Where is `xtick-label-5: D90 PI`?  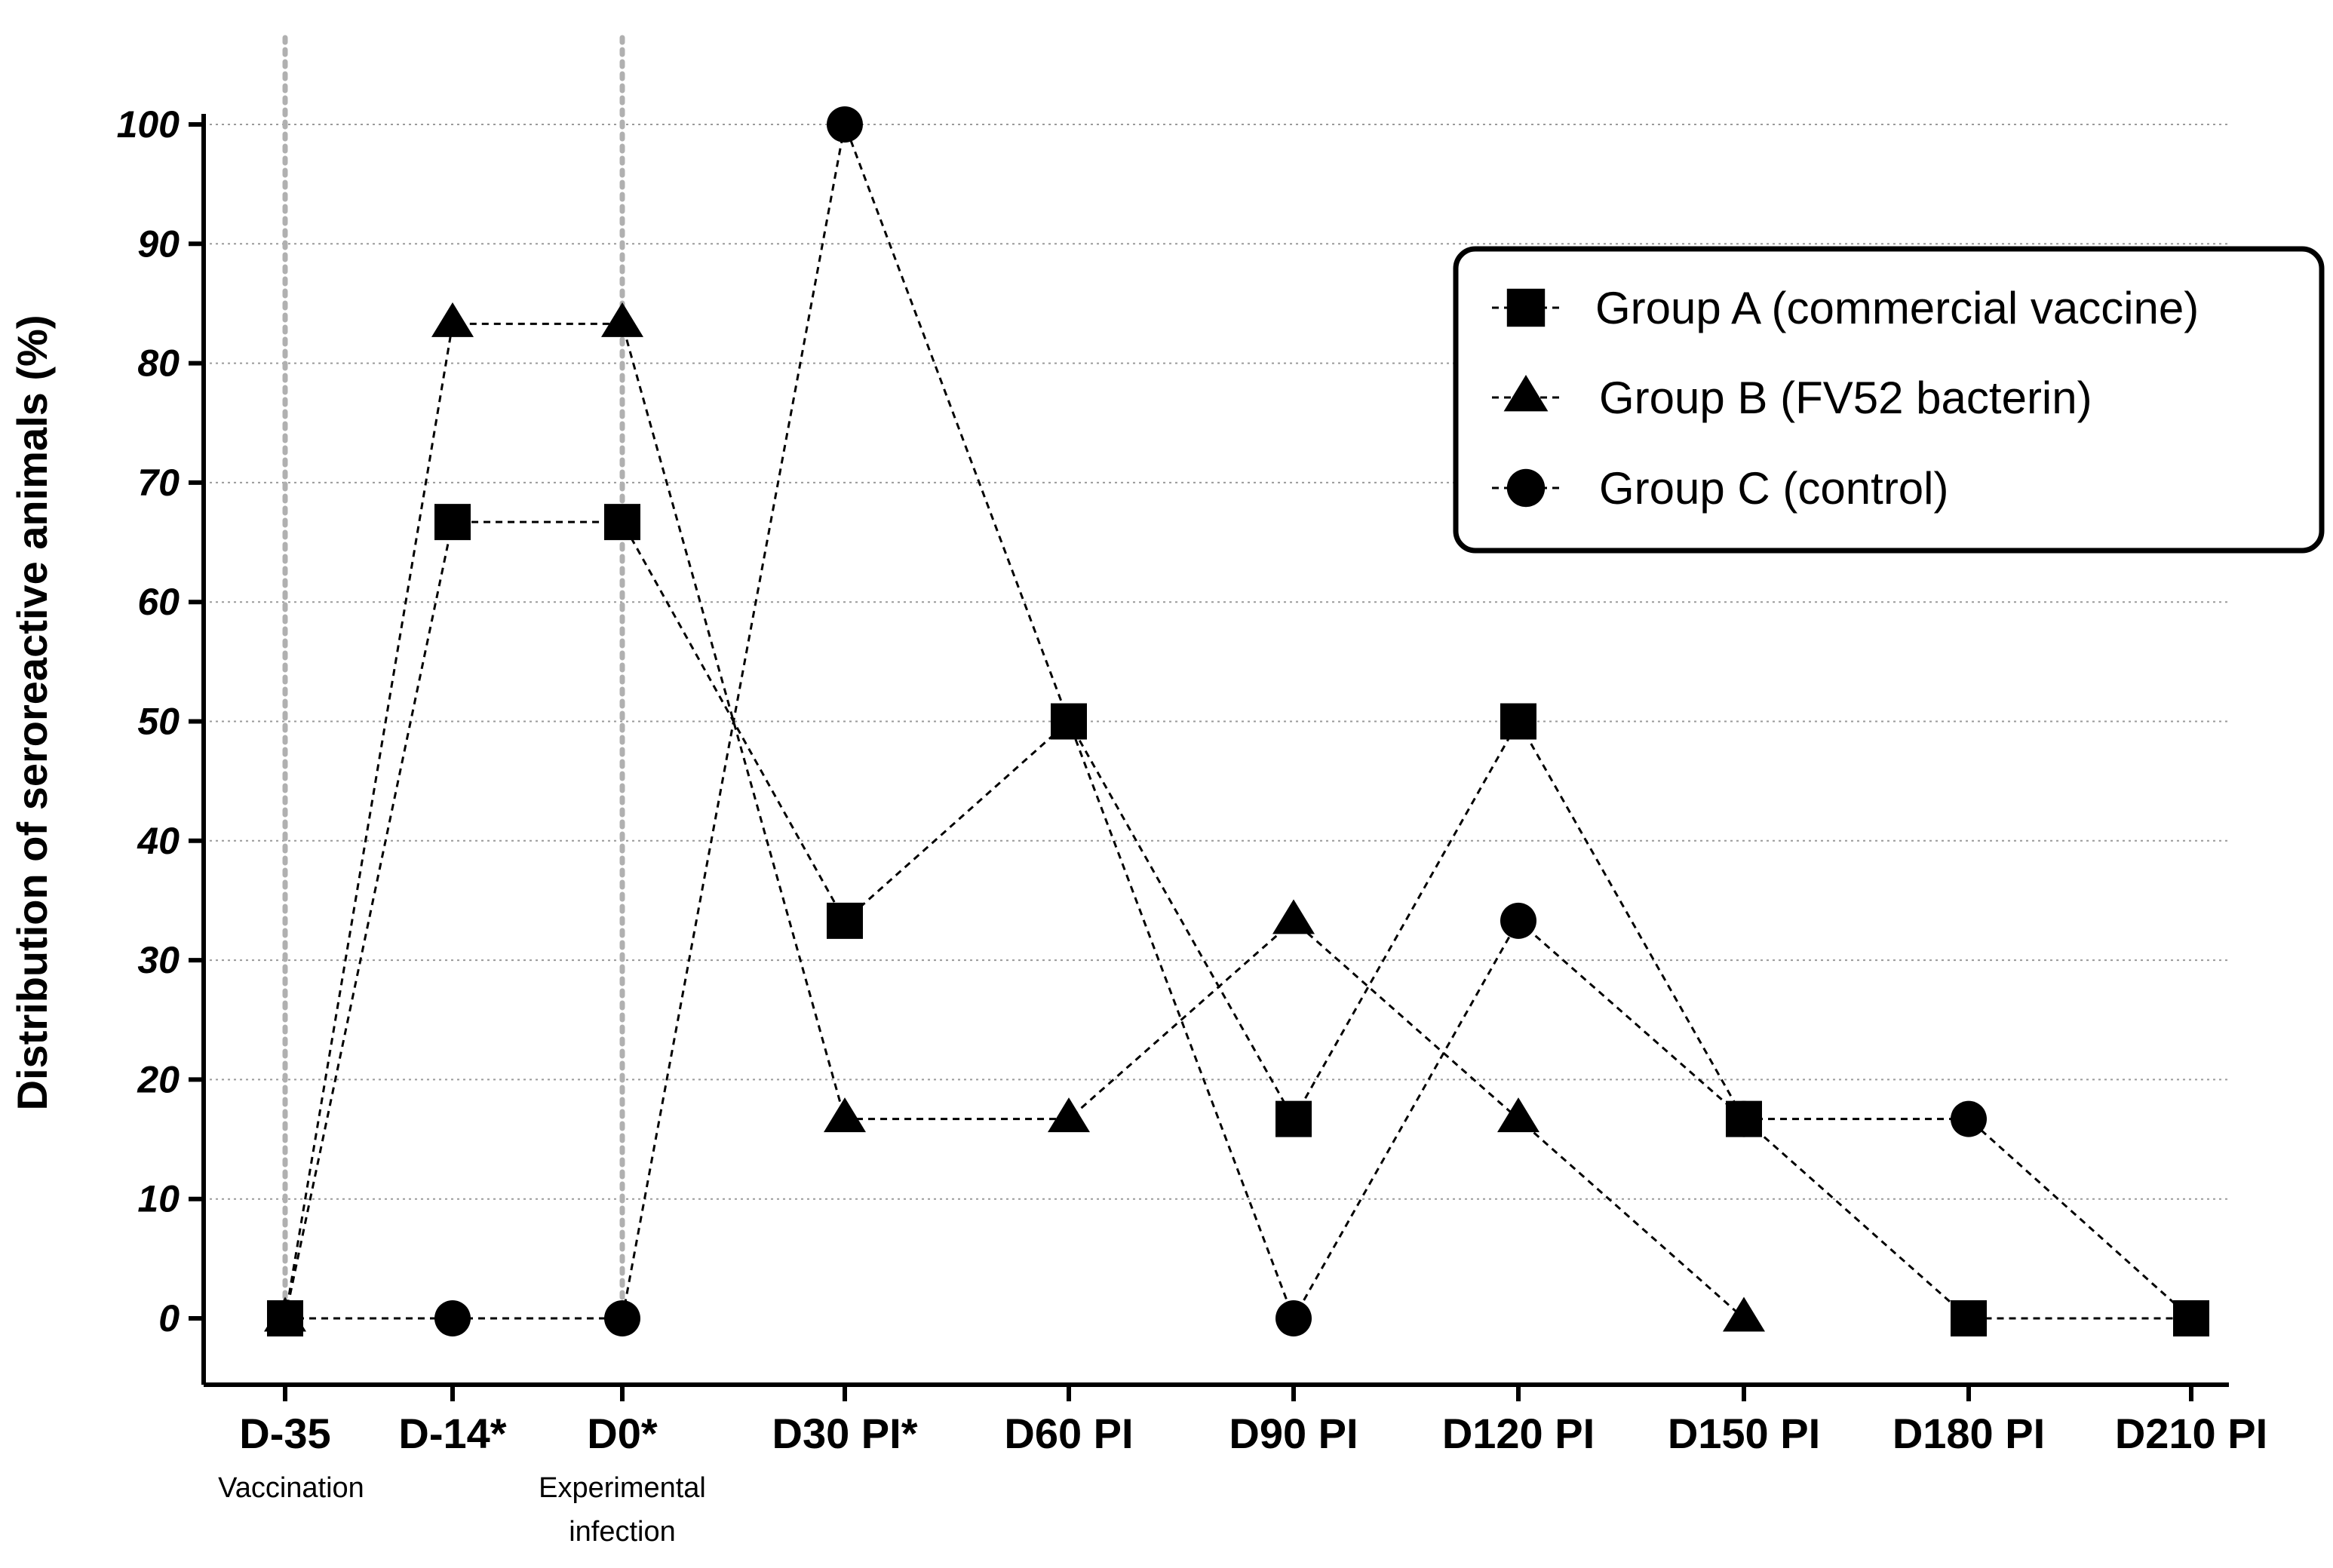 xtick-label-5: D90 PI is located at coordinates (1293, 1433).